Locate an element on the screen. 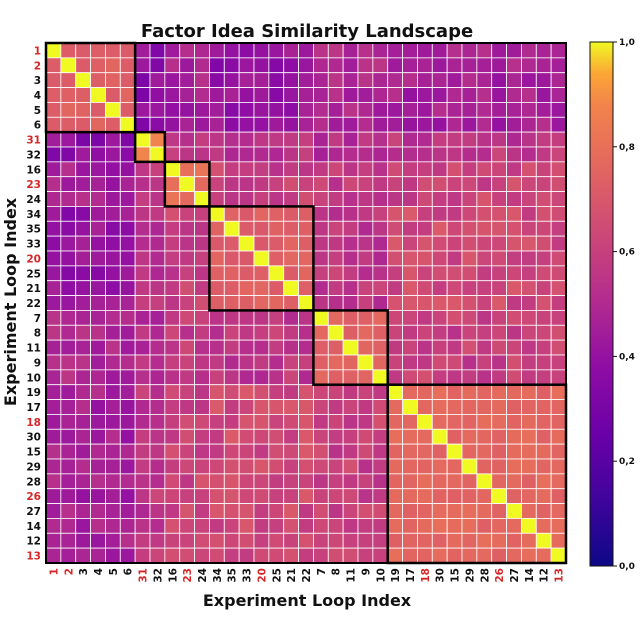 The width and height of the screenshot is (644, 617). x-tick-label: 32 is located at coordinates (158, 575).